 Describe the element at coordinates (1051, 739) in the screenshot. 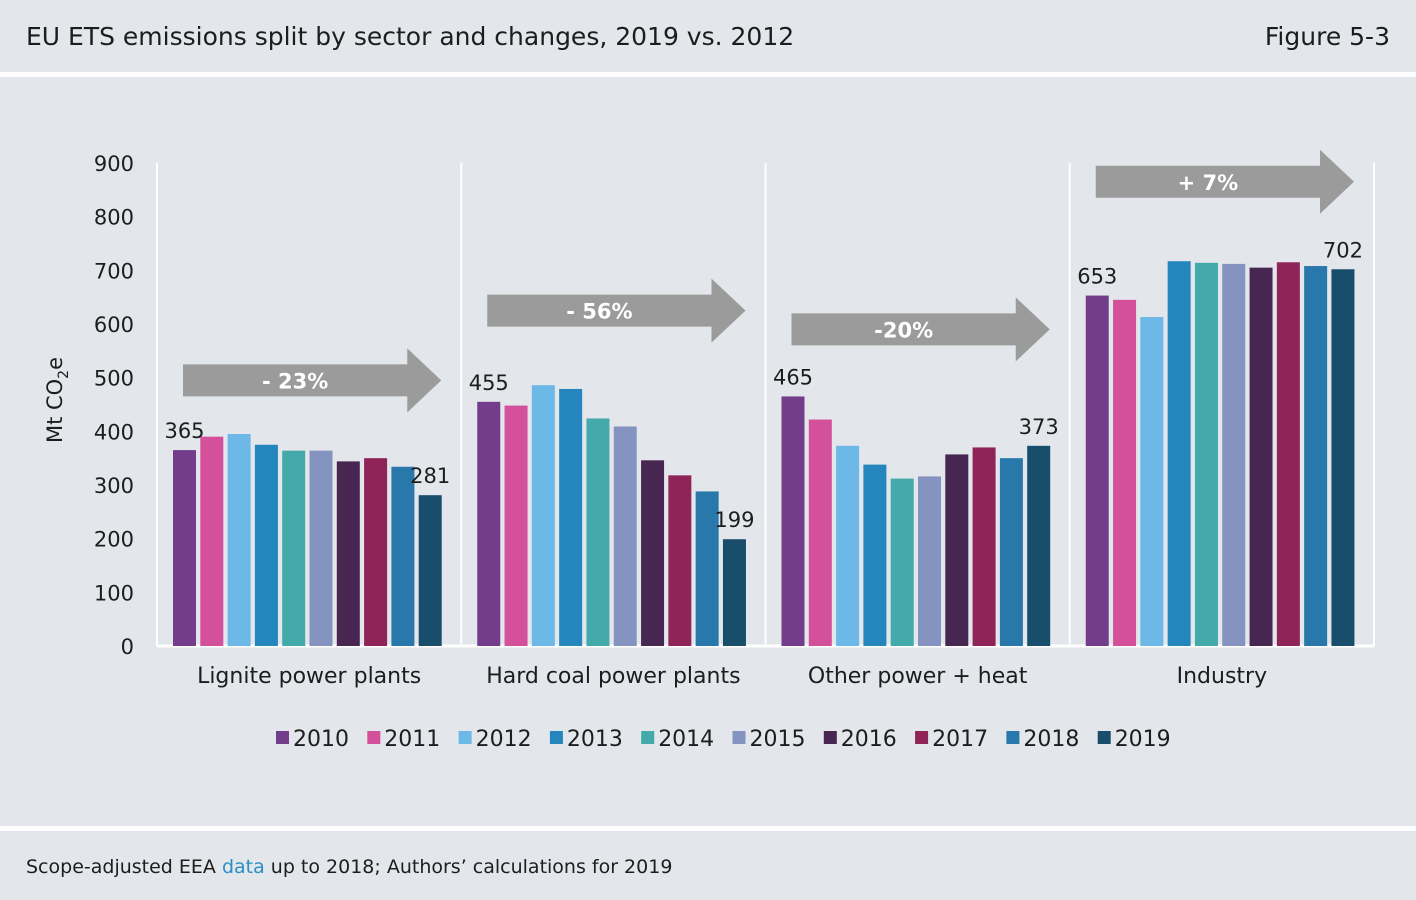

I see `legend-label: 2018` at that location.